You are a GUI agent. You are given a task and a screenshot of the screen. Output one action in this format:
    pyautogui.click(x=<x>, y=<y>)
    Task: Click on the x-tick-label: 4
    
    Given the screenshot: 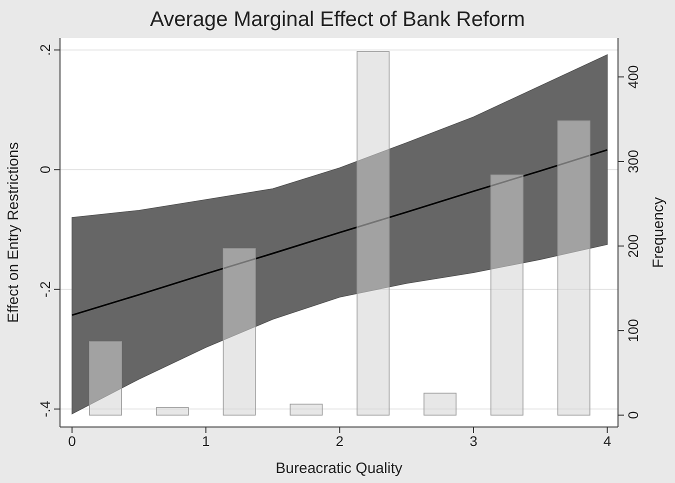 What is the action you would take?
    pyautogui.click(x=607, y=440)
    